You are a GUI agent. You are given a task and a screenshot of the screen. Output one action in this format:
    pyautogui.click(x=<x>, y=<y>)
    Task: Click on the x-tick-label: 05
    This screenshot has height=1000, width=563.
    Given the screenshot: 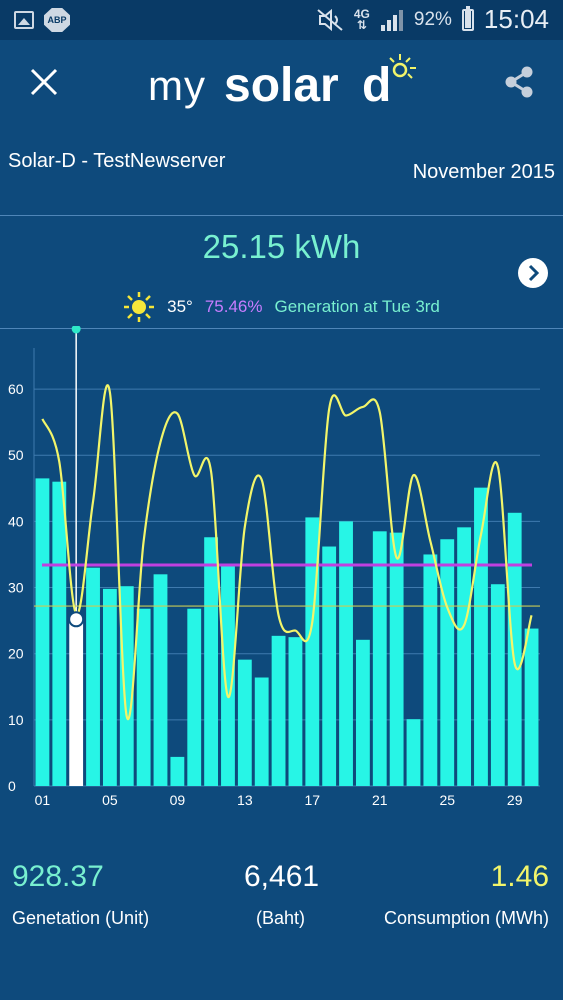 What is the action you would take?
    pyautogui.click(x=110, y=800)
    